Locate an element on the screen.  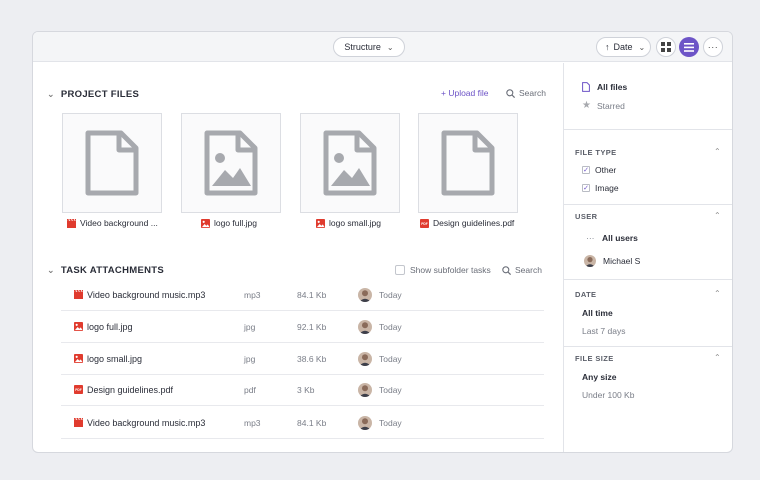
filter-other: ✓ Other is located at coordinates (599, 170).